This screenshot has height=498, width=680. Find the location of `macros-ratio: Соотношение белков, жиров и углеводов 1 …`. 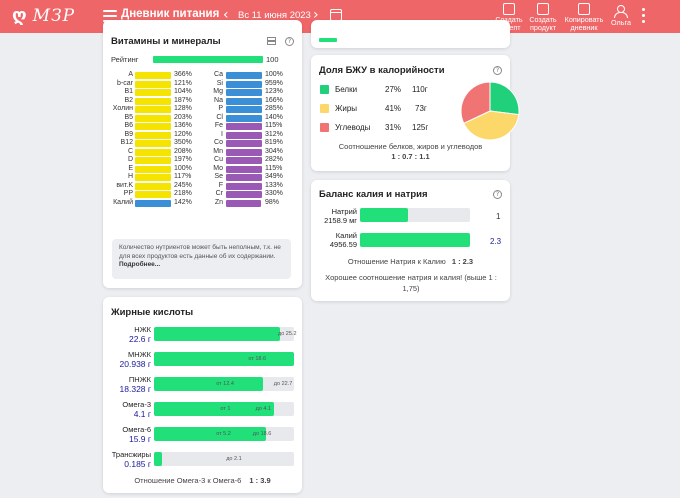

macros-ratio: Соотношение белков, жиров и углеводов 1 … is located at coordinates (410, 152).